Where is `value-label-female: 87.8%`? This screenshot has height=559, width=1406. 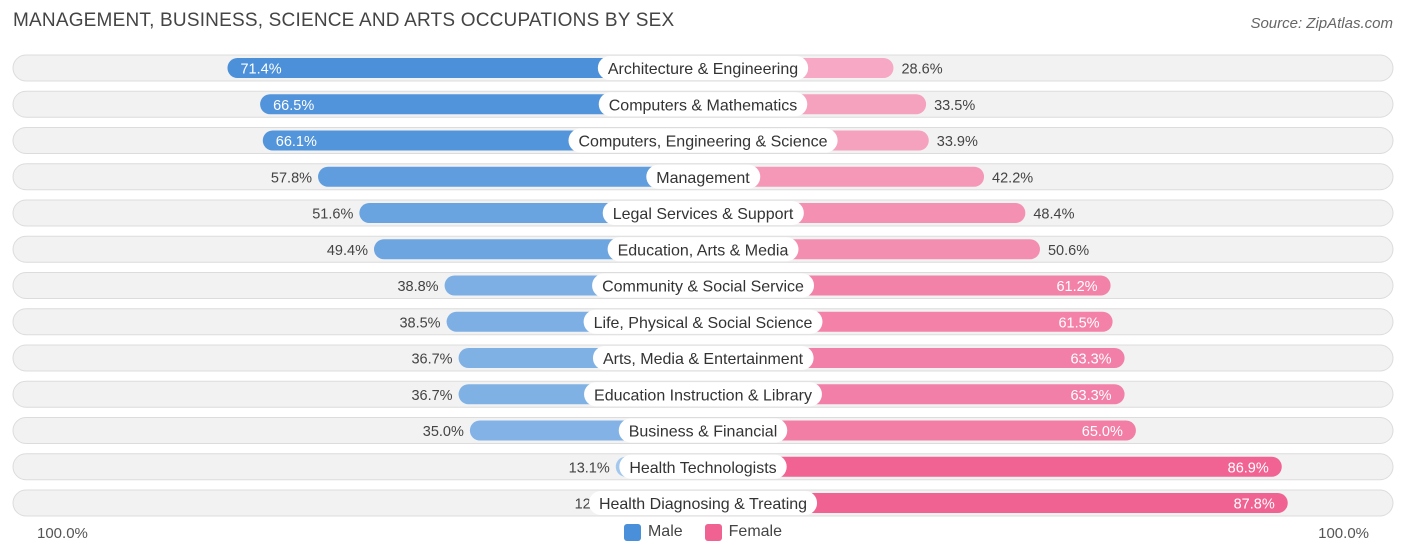 value-label-female: 87.8% is located at coordinates (1254, 505).